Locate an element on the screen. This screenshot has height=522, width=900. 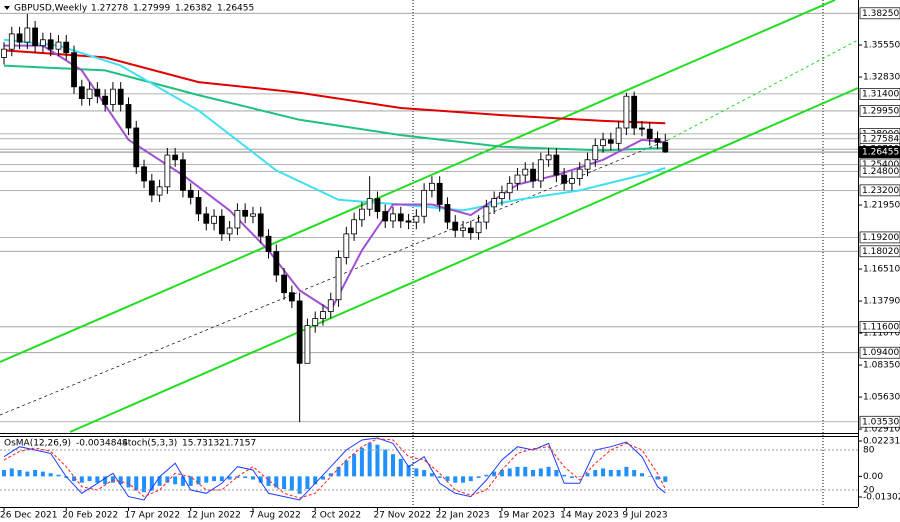
stoch-signal-value: 21.7157 is located at coordinates (237, 444).